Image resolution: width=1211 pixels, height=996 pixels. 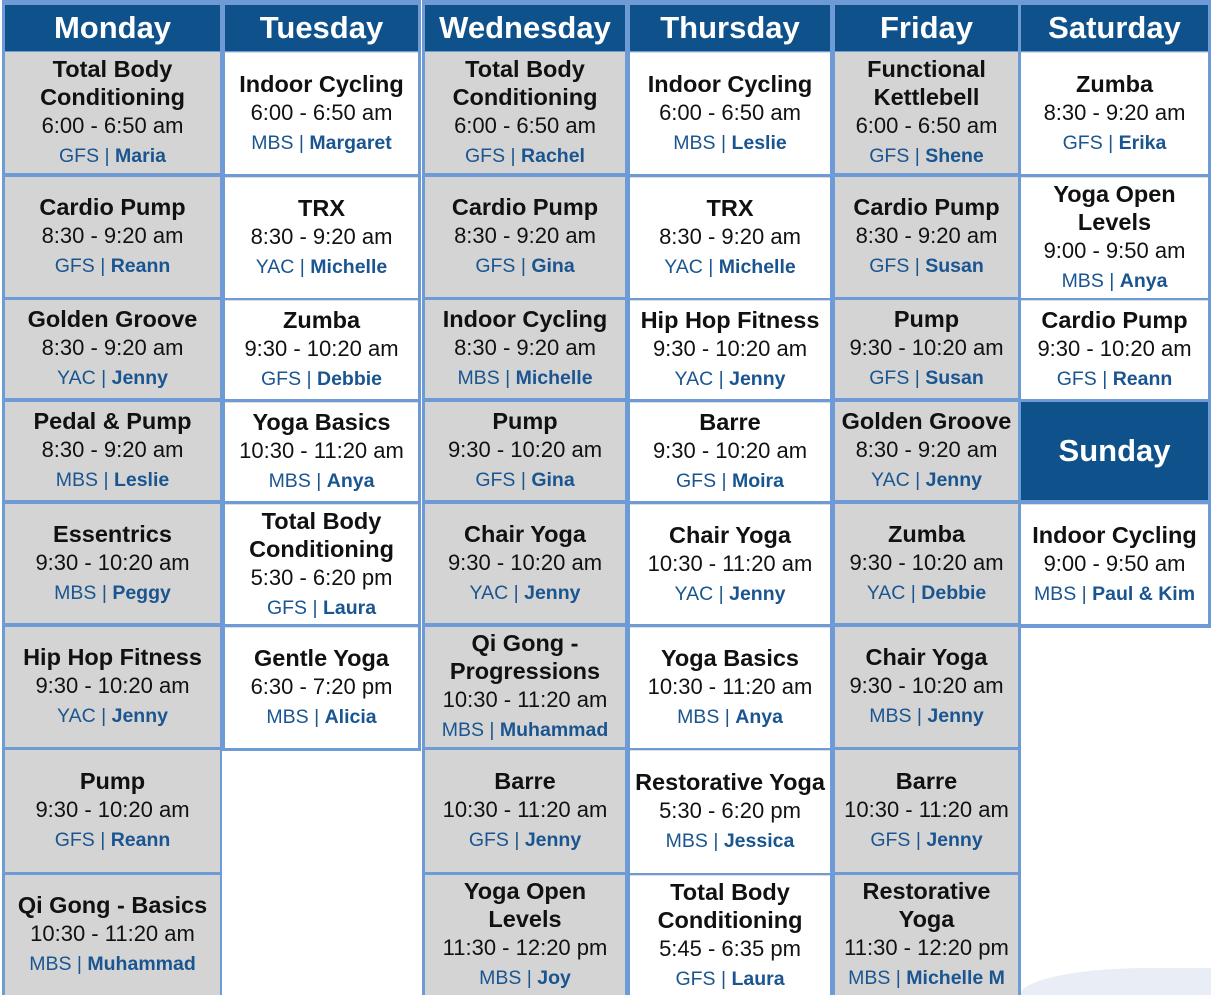 I want to click on class-instructor: Reann, so click(x=140, y=840).